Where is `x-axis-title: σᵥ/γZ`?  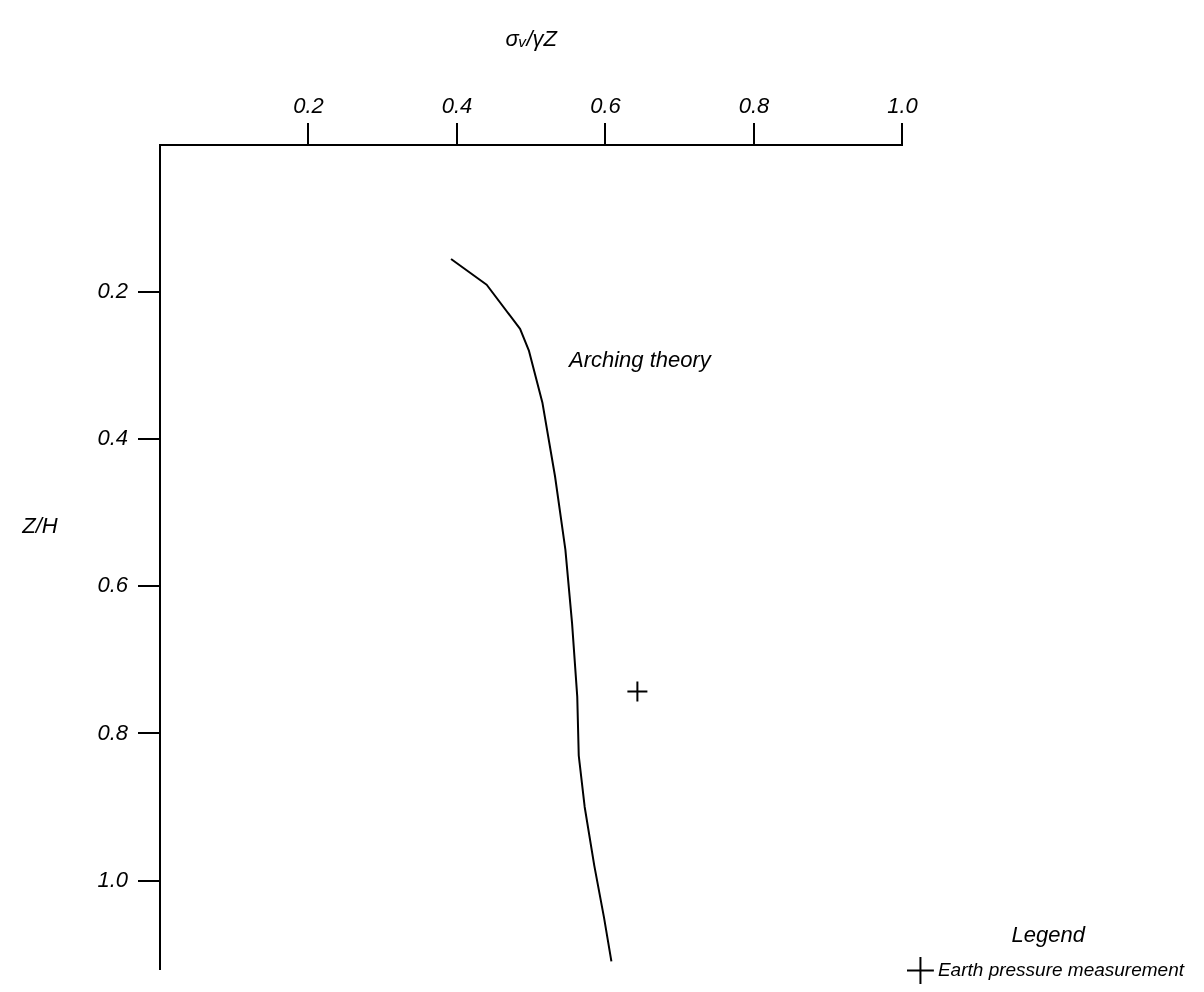
x-axis-title: σᵥ/γZ is located at coordinates (532, 39).